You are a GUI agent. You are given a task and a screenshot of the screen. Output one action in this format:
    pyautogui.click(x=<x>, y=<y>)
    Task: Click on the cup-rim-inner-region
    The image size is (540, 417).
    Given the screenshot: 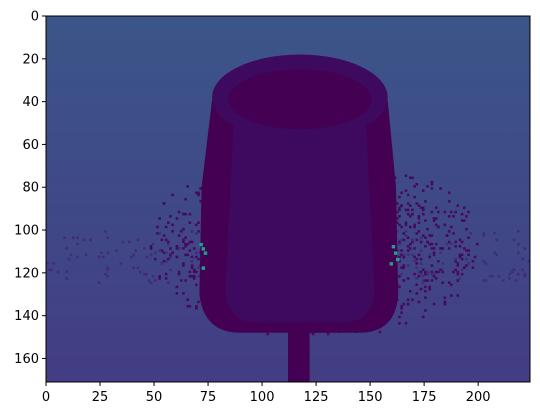 What is the action you would take?
    pyautogui.click(x=300, y=99)
    